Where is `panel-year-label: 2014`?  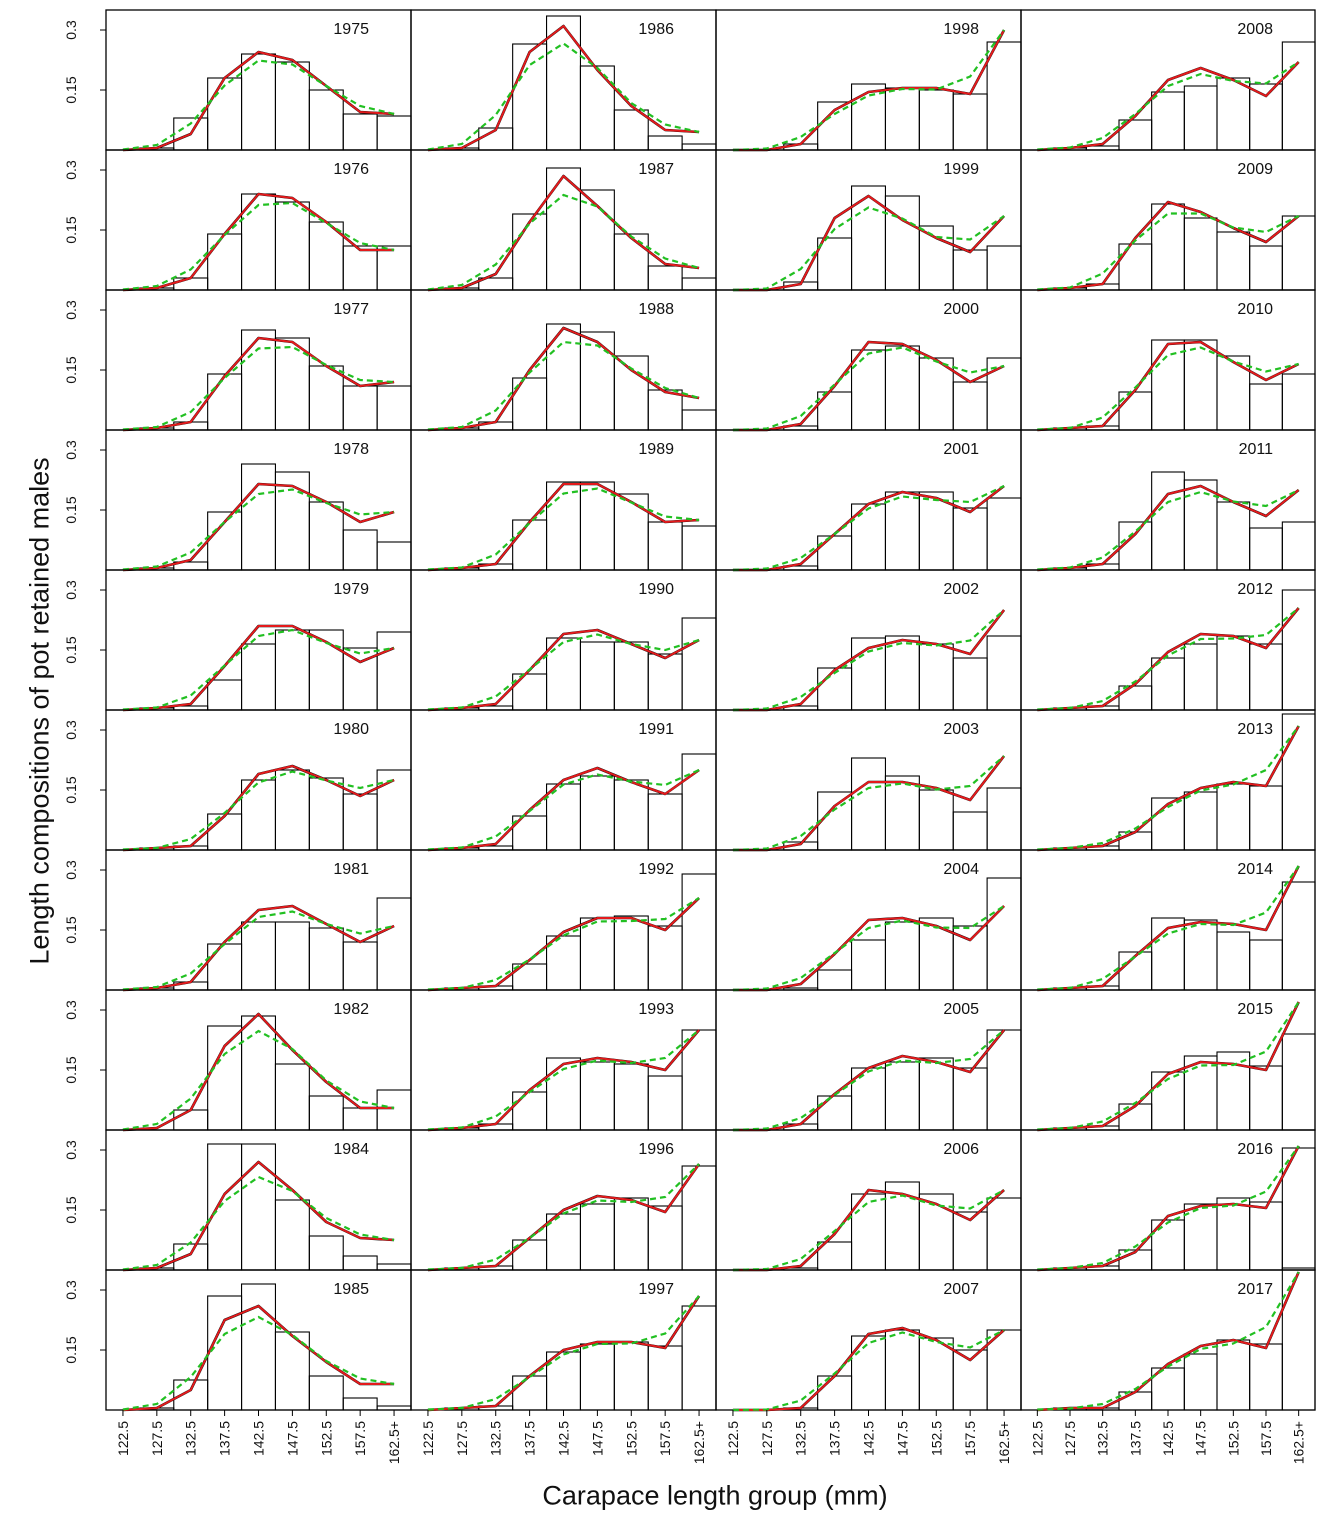
panel-year-label: 2014 is located at coordinates (1255, 869).